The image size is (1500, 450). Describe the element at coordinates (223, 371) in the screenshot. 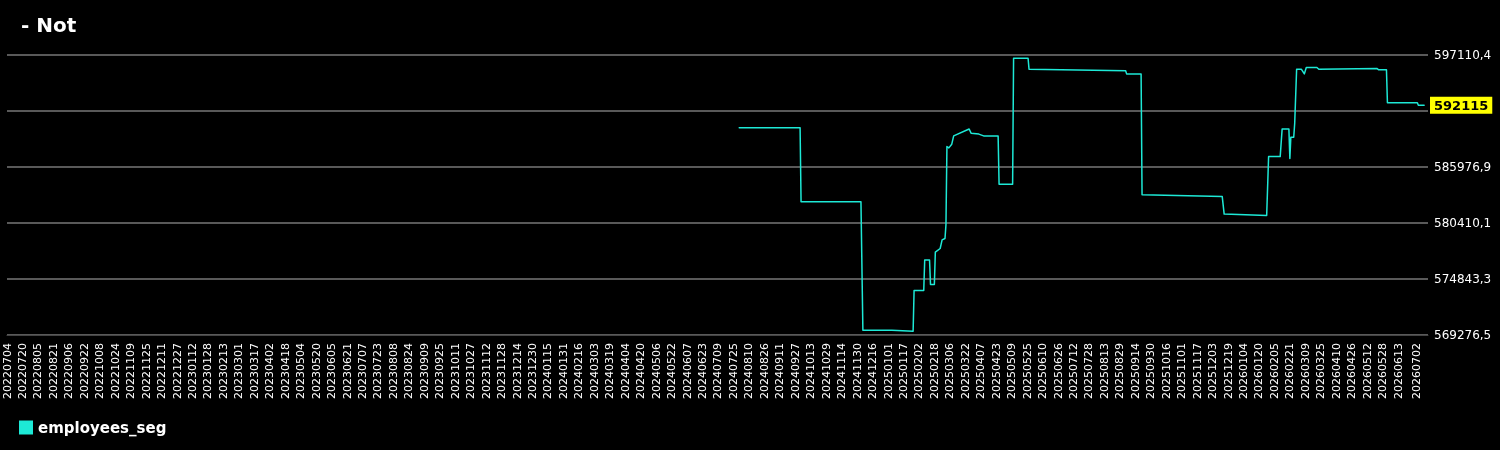

I see `x-tick-label: 20230213` at that location.